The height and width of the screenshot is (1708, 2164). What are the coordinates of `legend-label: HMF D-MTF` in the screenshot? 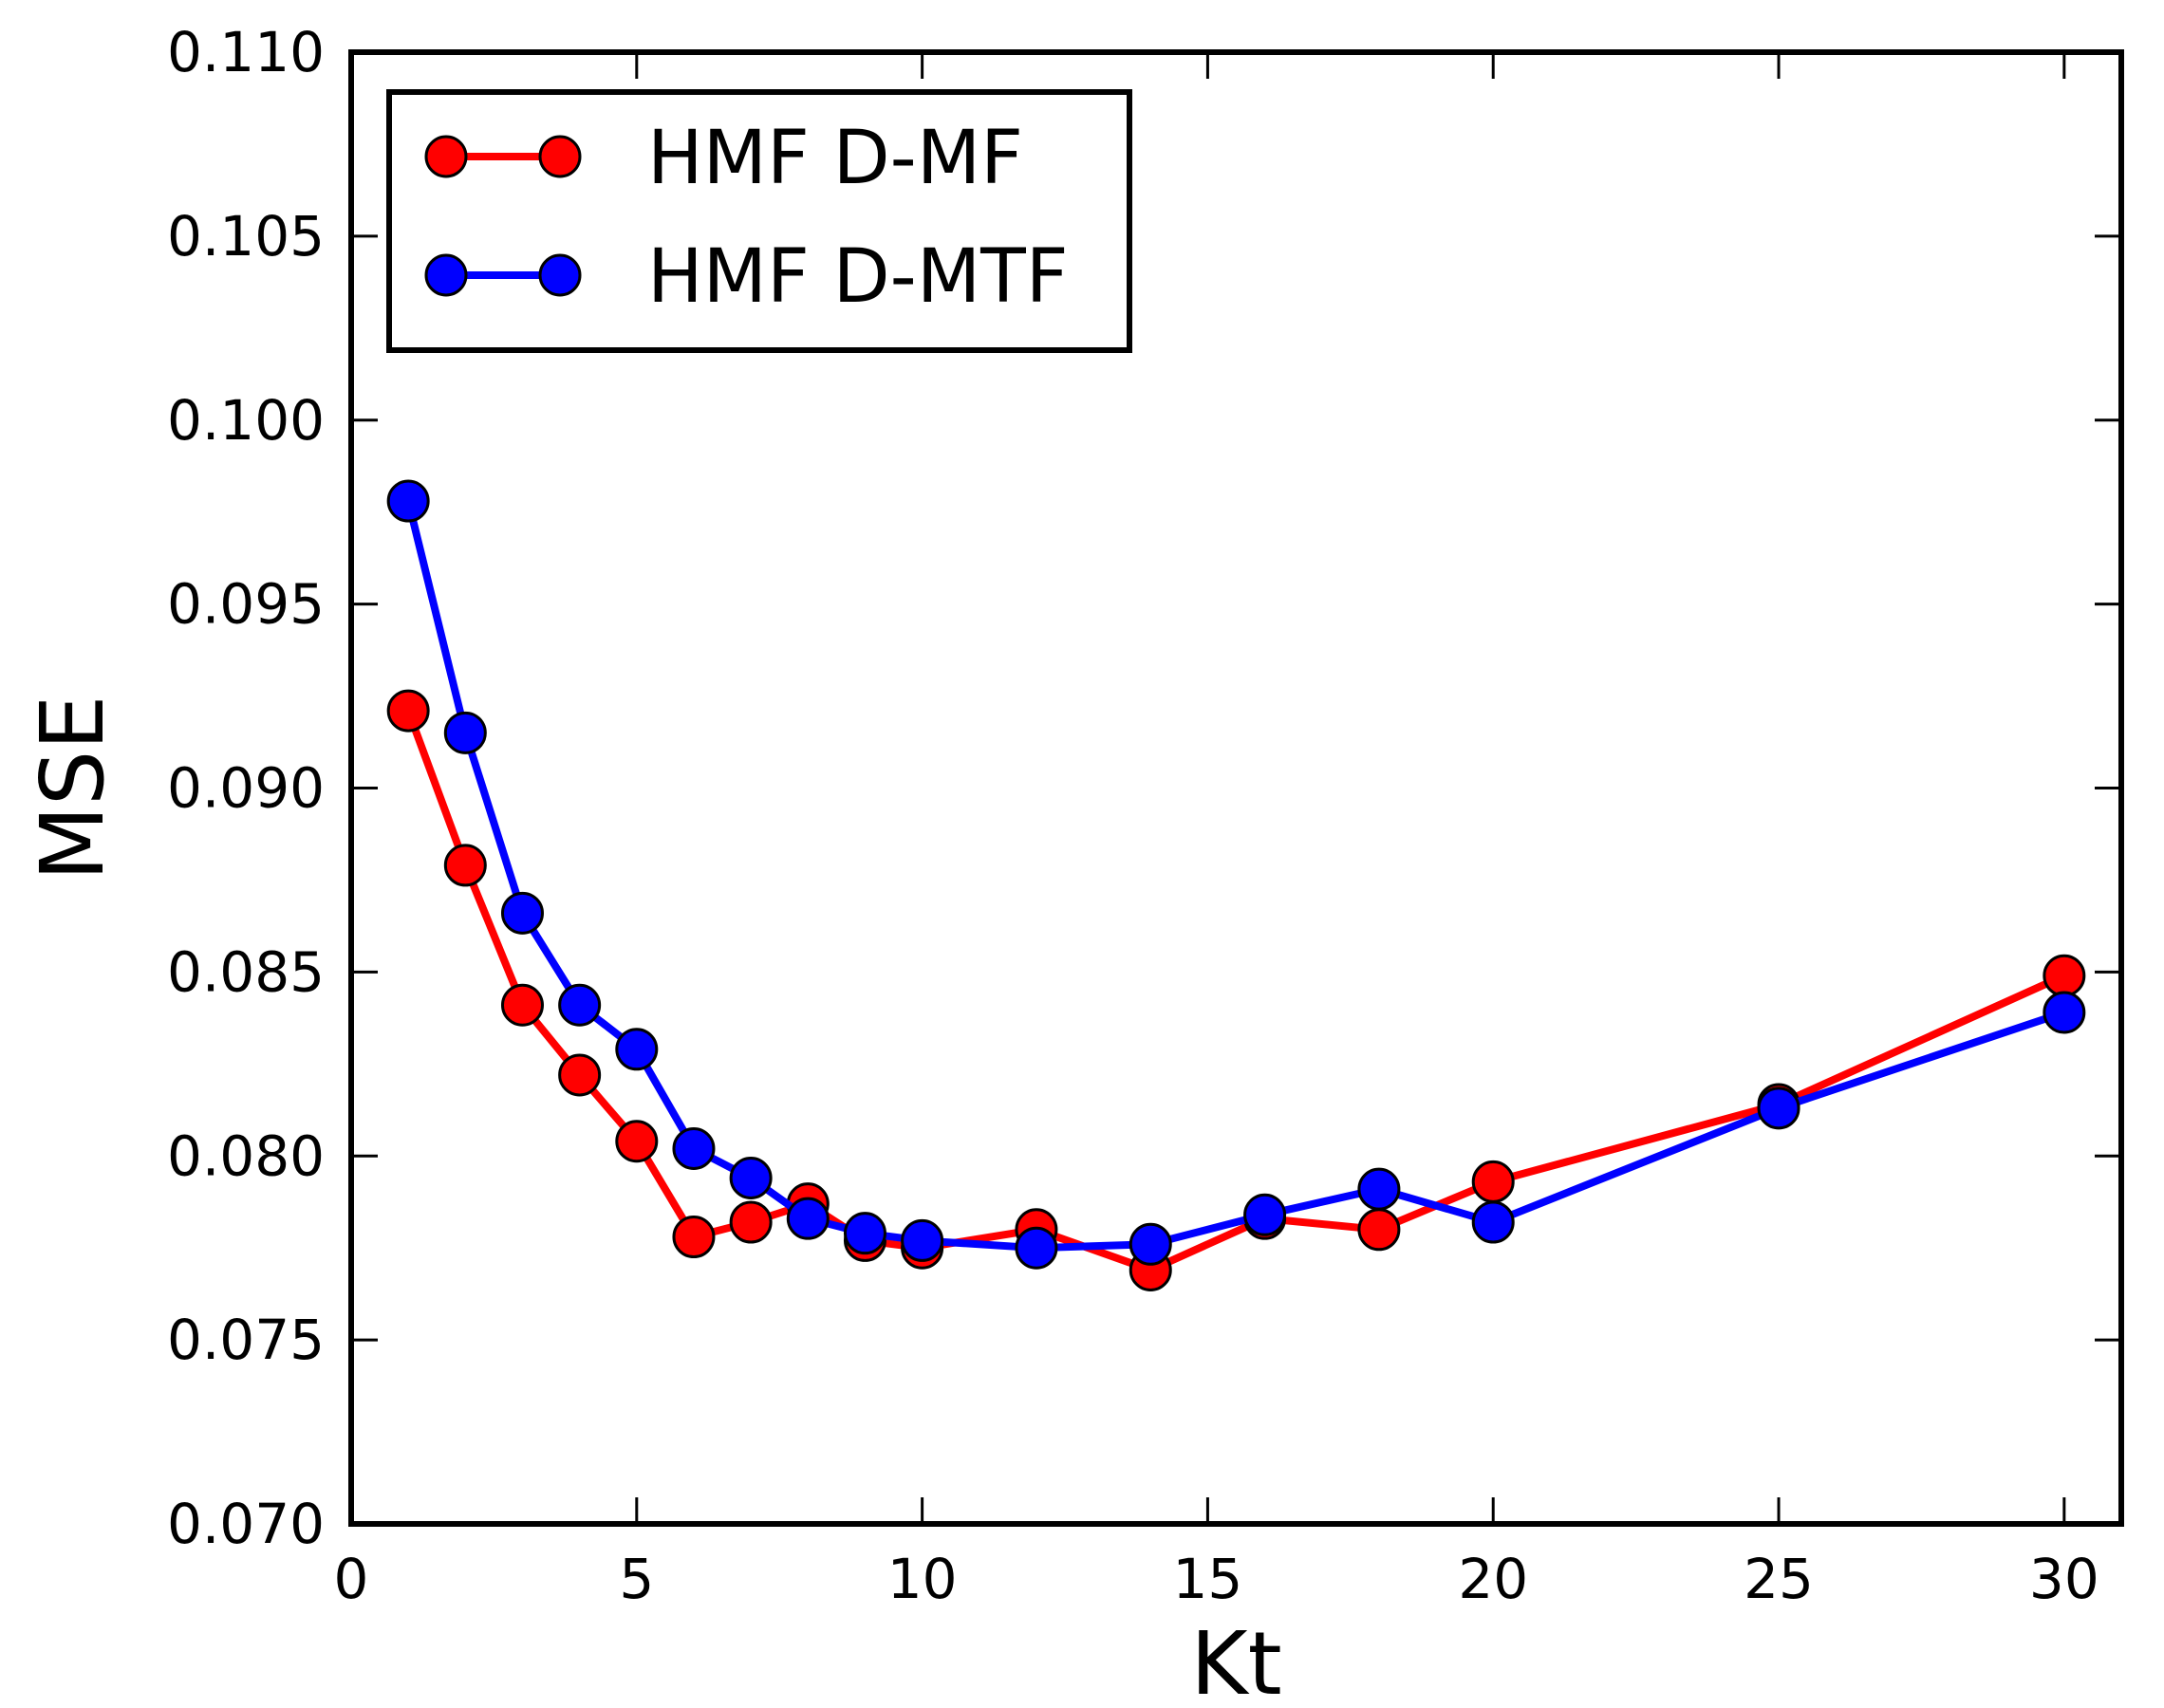 It's located at (858, 277).